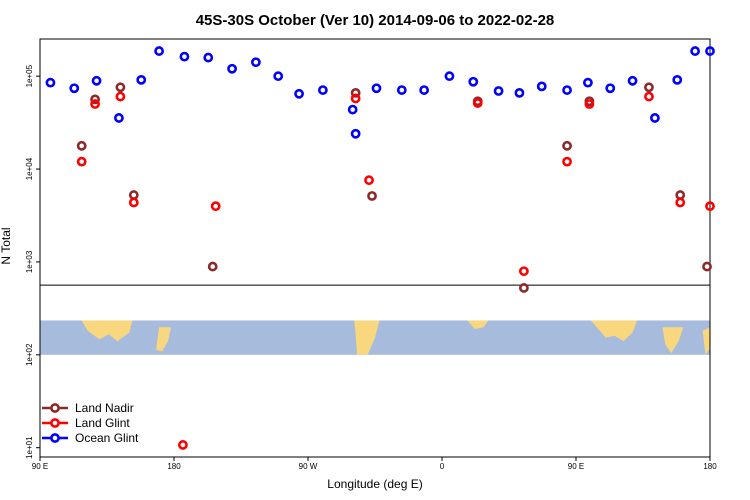 This screenshot has height=500, width=750. What do you see at coordinates (374, 464) in the screenshot?
I see `x-axis: 90 E 180 90 W 0 90 E 180` at bounding box center [374, 464].